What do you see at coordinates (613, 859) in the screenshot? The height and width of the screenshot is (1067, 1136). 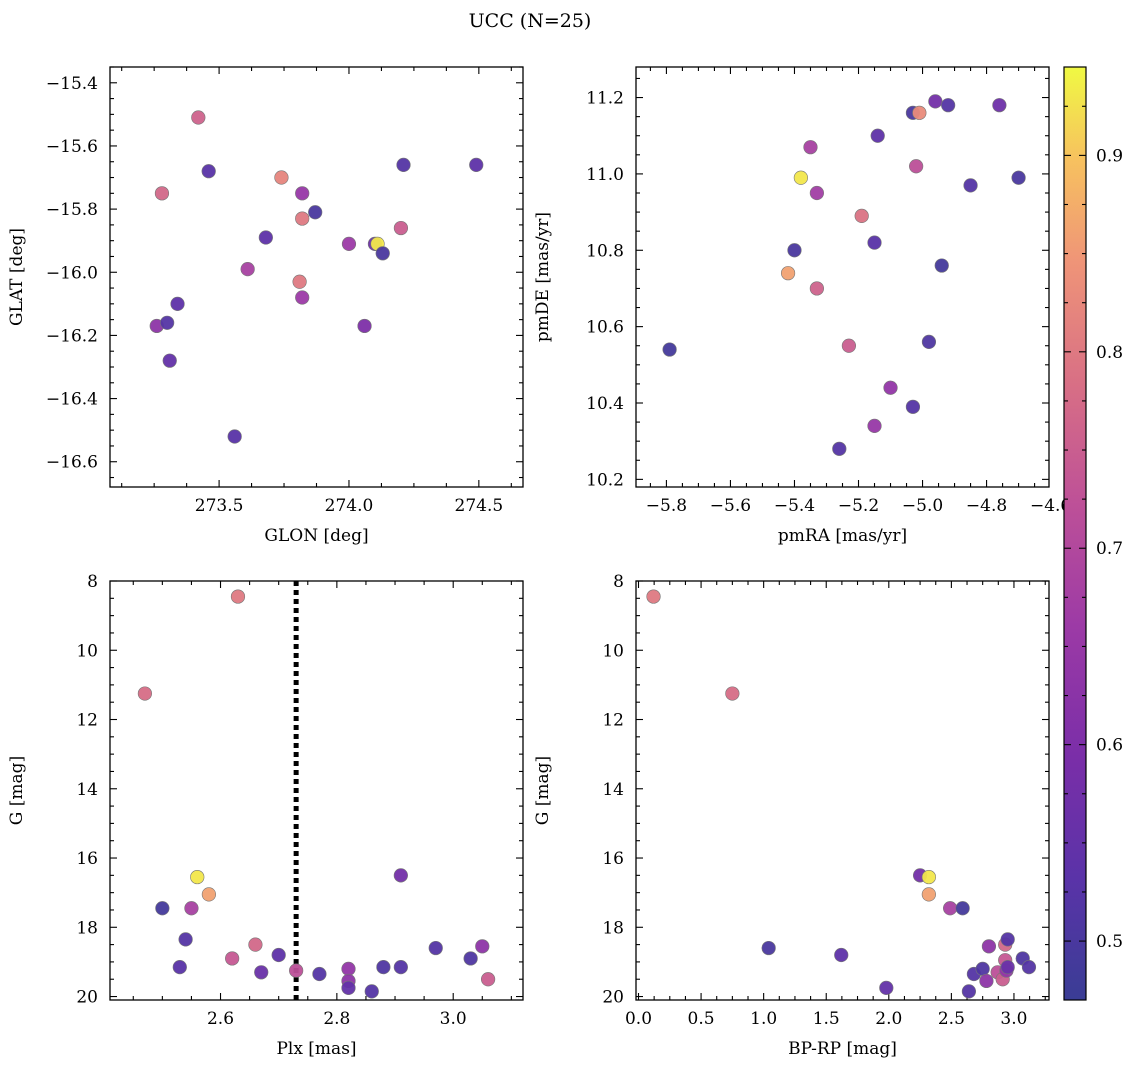 I see `y-tick-label: 16` at bounding box center [613, 859].